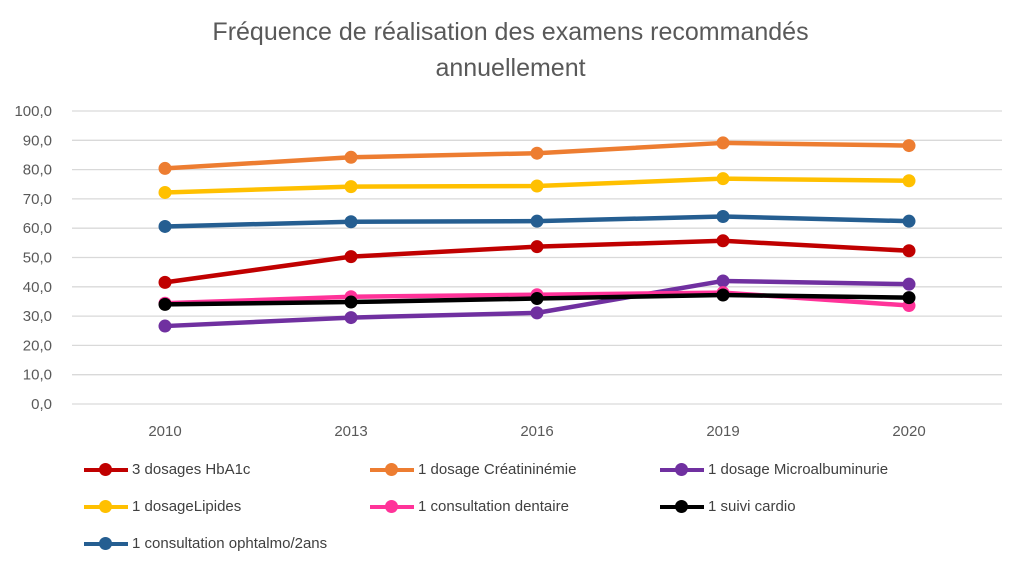 This screenshot has width=1021, height=565. What do you see at coordinates (908, 431) in the screenshot?
I see `x-tick-label: 2020` at bounding box center [908, 431].